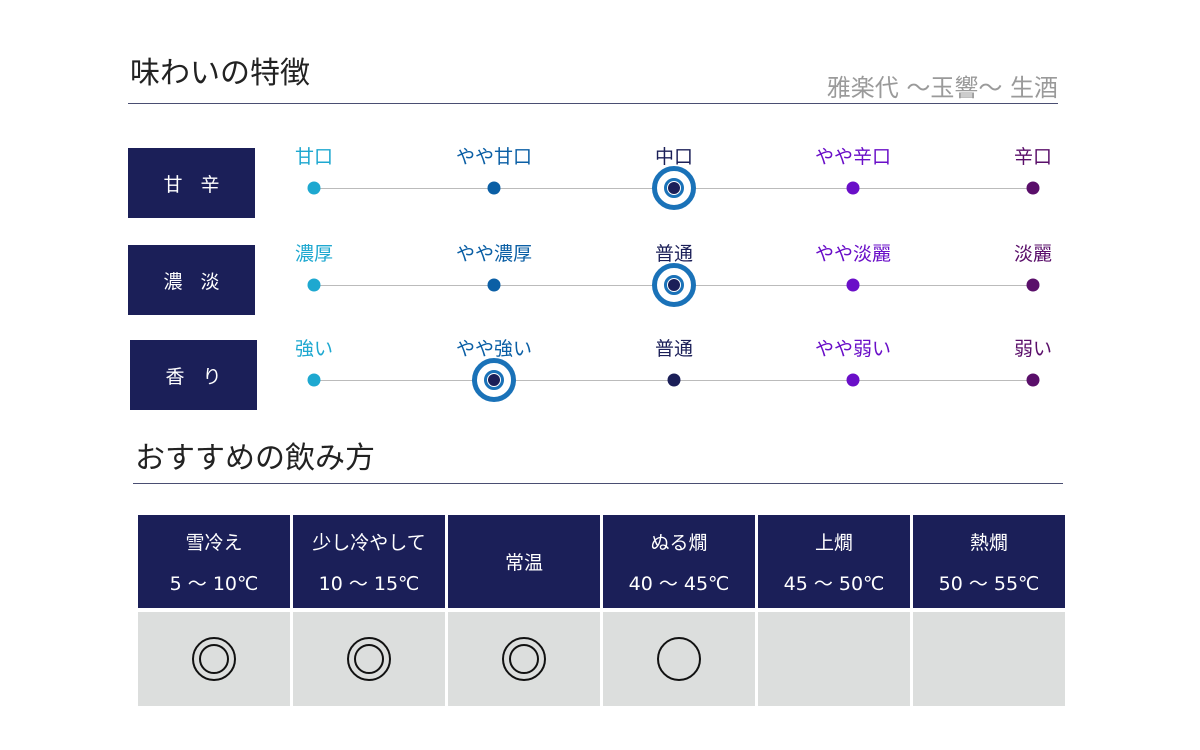  I want to click on taste-level-label: やや強い, so click(494, 349).